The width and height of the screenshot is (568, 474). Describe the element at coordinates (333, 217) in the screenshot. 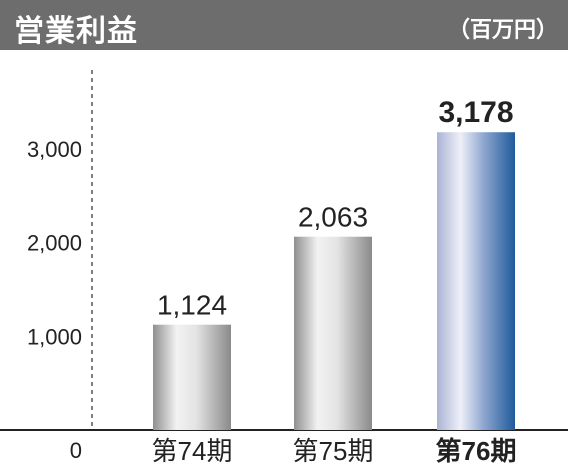

I see `bar-value-label: 2,063` at that location.